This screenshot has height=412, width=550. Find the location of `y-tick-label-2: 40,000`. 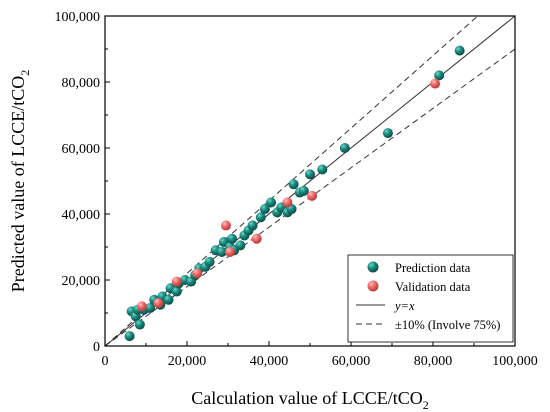

y-tick-label-2: 40,000 is located at coordinates (81, 215).